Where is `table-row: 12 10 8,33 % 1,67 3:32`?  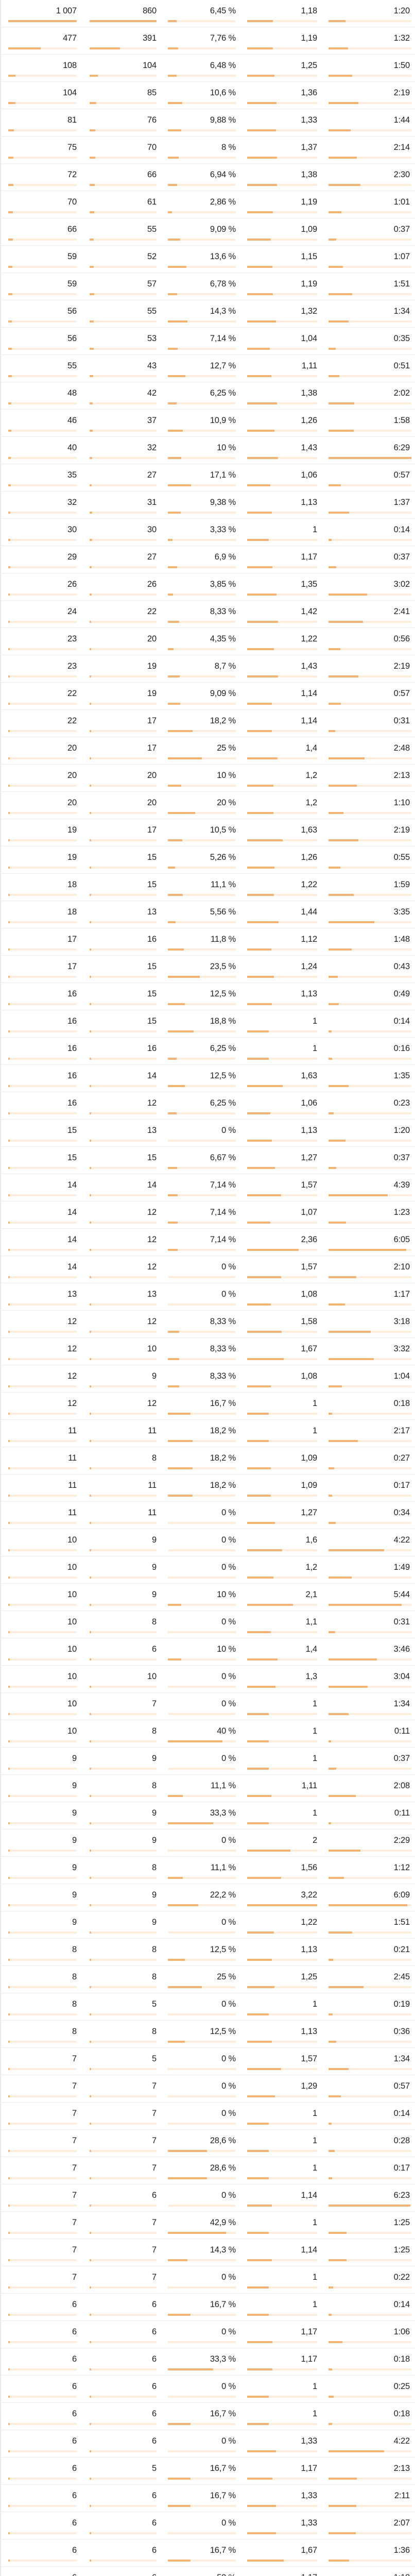
table-row: 12 10 8,33 % 1,67 3:32 is located at coordinates (208, 1351).